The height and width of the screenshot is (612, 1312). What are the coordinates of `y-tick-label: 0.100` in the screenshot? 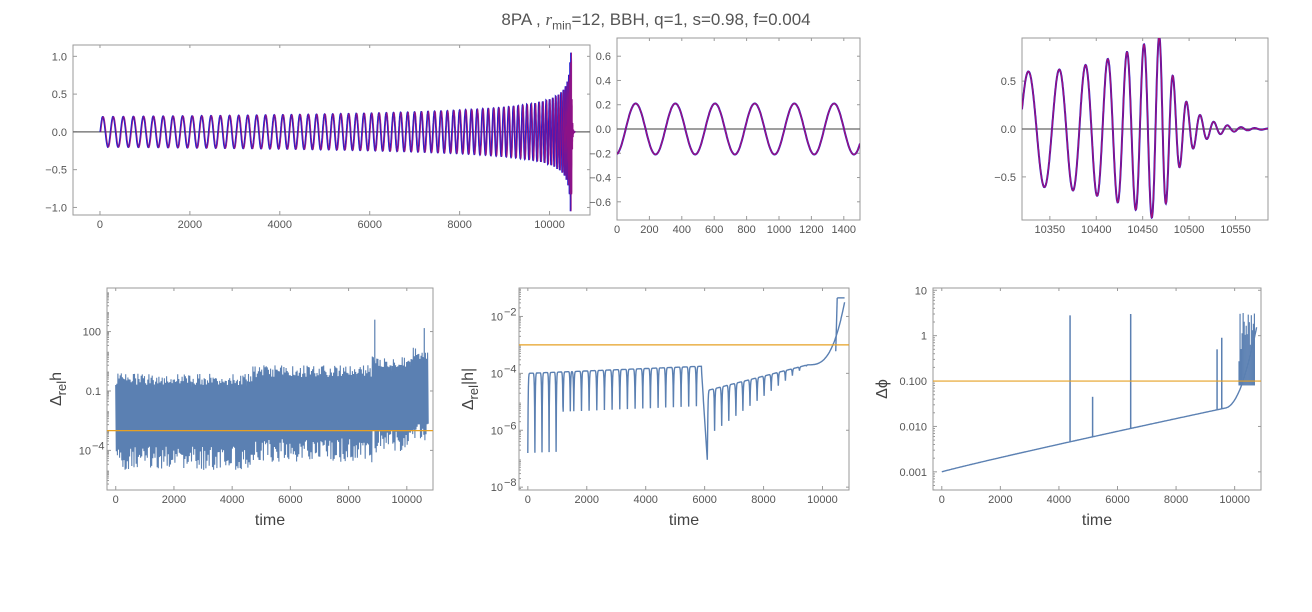 It's located at (913, 382).